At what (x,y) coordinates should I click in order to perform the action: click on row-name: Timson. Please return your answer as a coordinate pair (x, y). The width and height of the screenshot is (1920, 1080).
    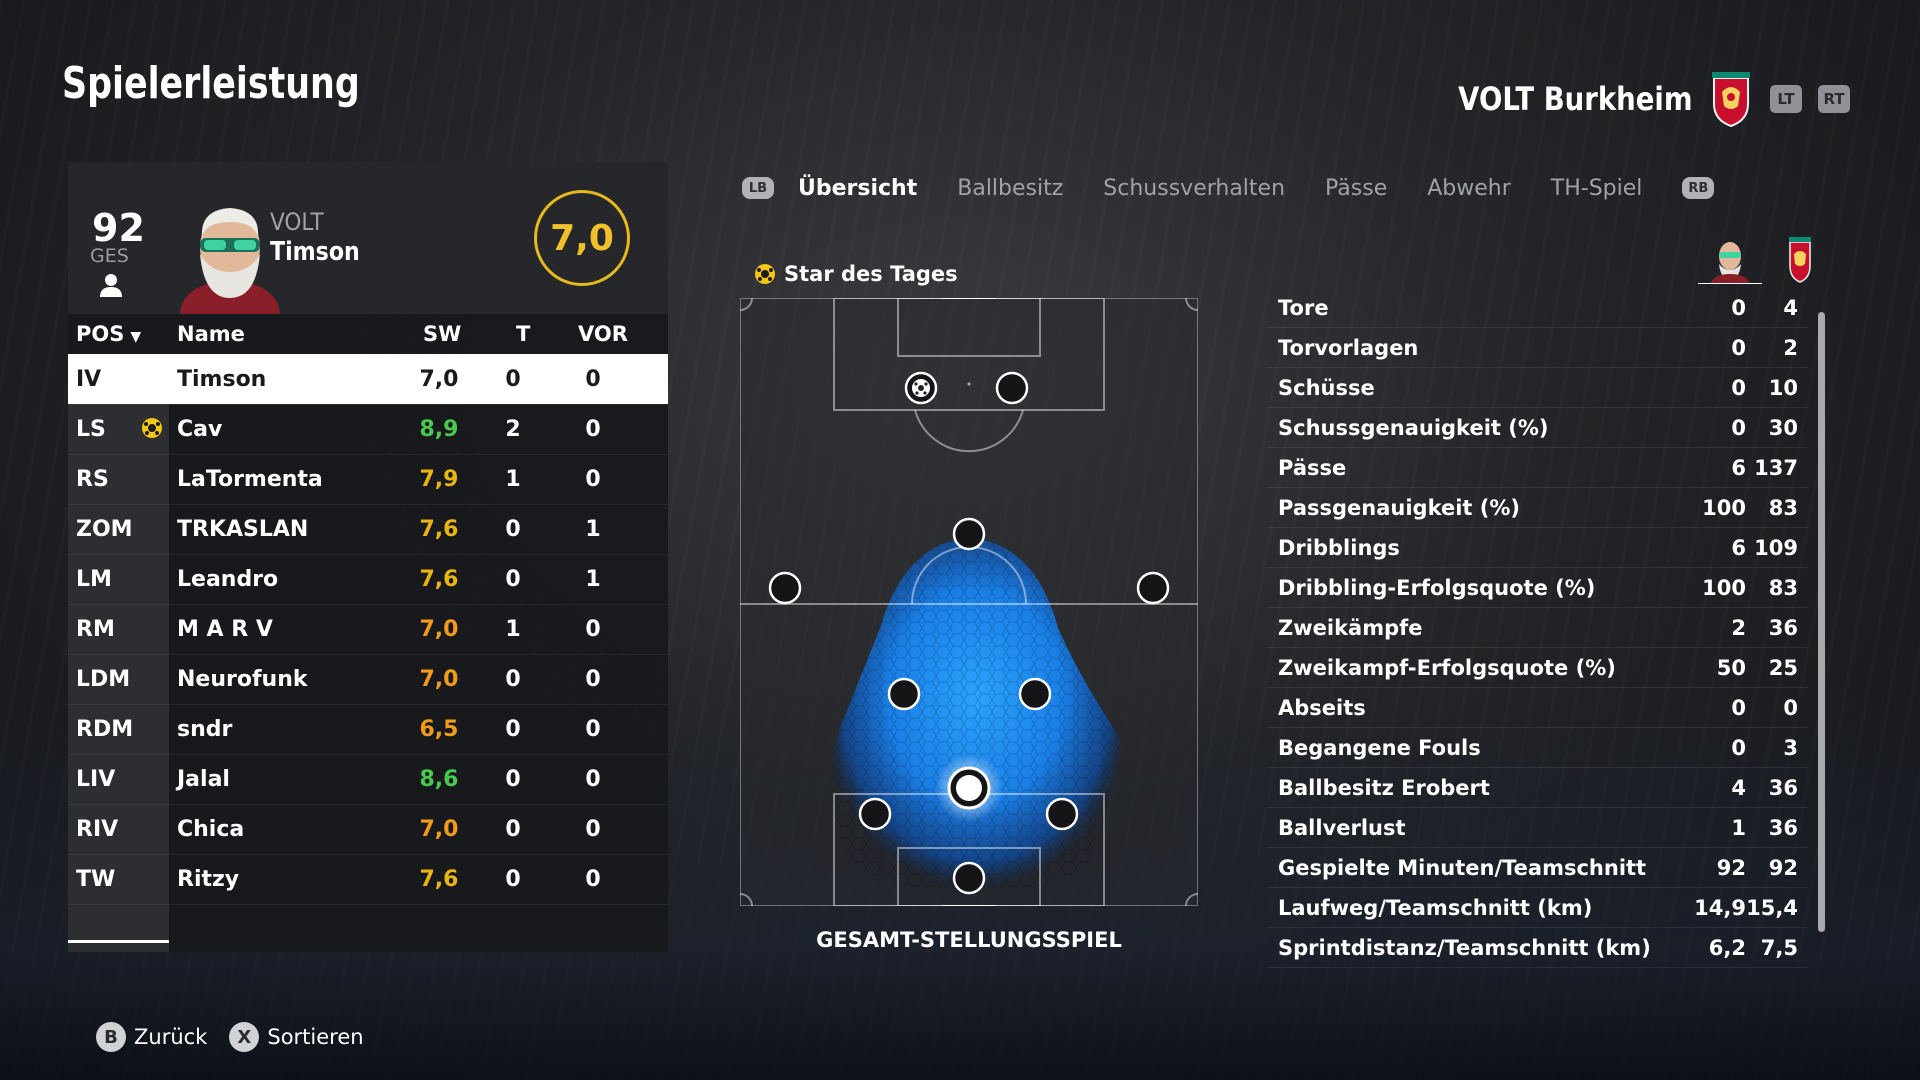
    Looking at the image, I should click on (222, 379).